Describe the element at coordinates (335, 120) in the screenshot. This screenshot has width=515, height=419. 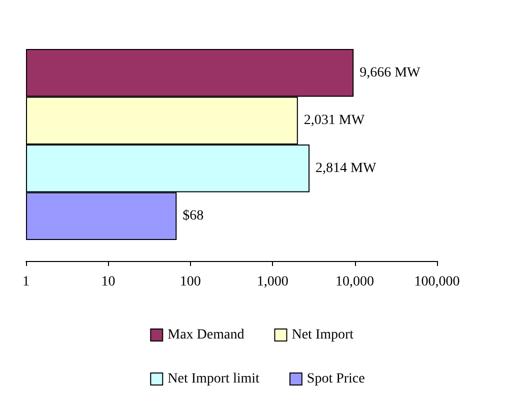
I see `data-label: 2,031 MW` at that location.